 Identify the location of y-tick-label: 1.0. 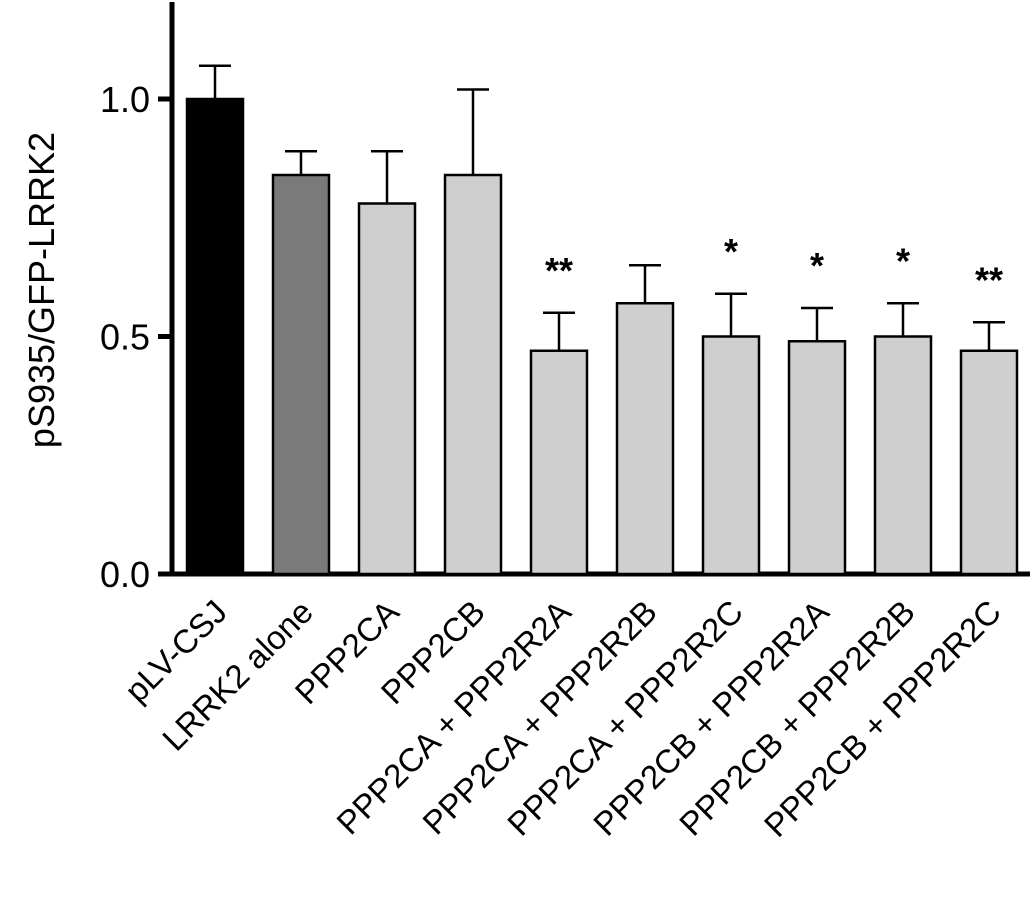
(125, 99).